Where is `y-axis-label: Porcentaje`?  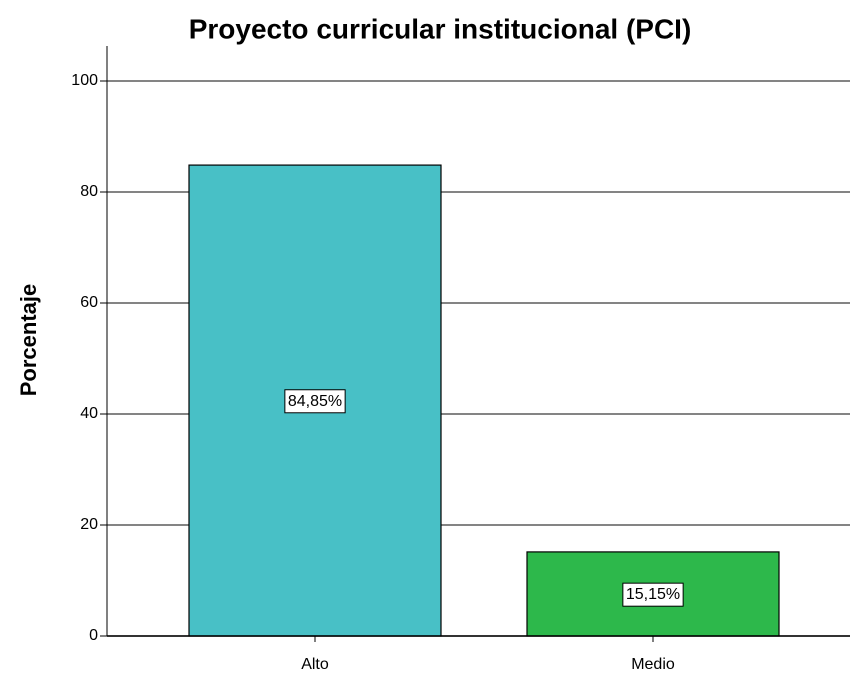 y-axis-label: Porcentaje is located at coordinates (28, 340).